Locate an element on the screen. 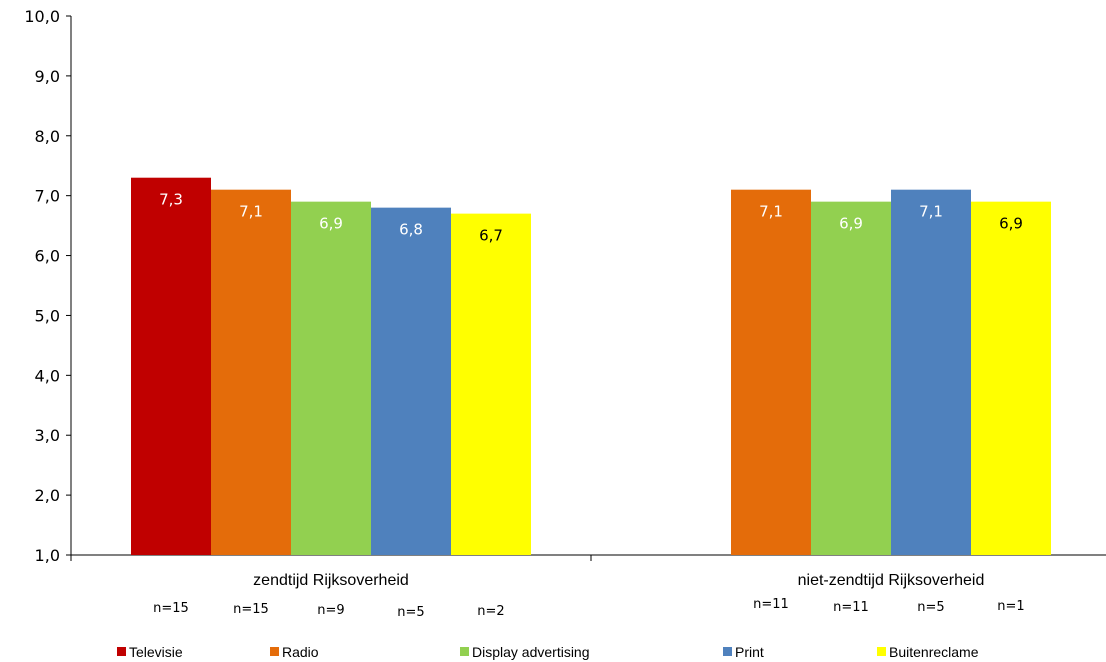 The width and height of the screenshot is (1106, 662). legend-item: Radio is located at coordinates (294, 652).